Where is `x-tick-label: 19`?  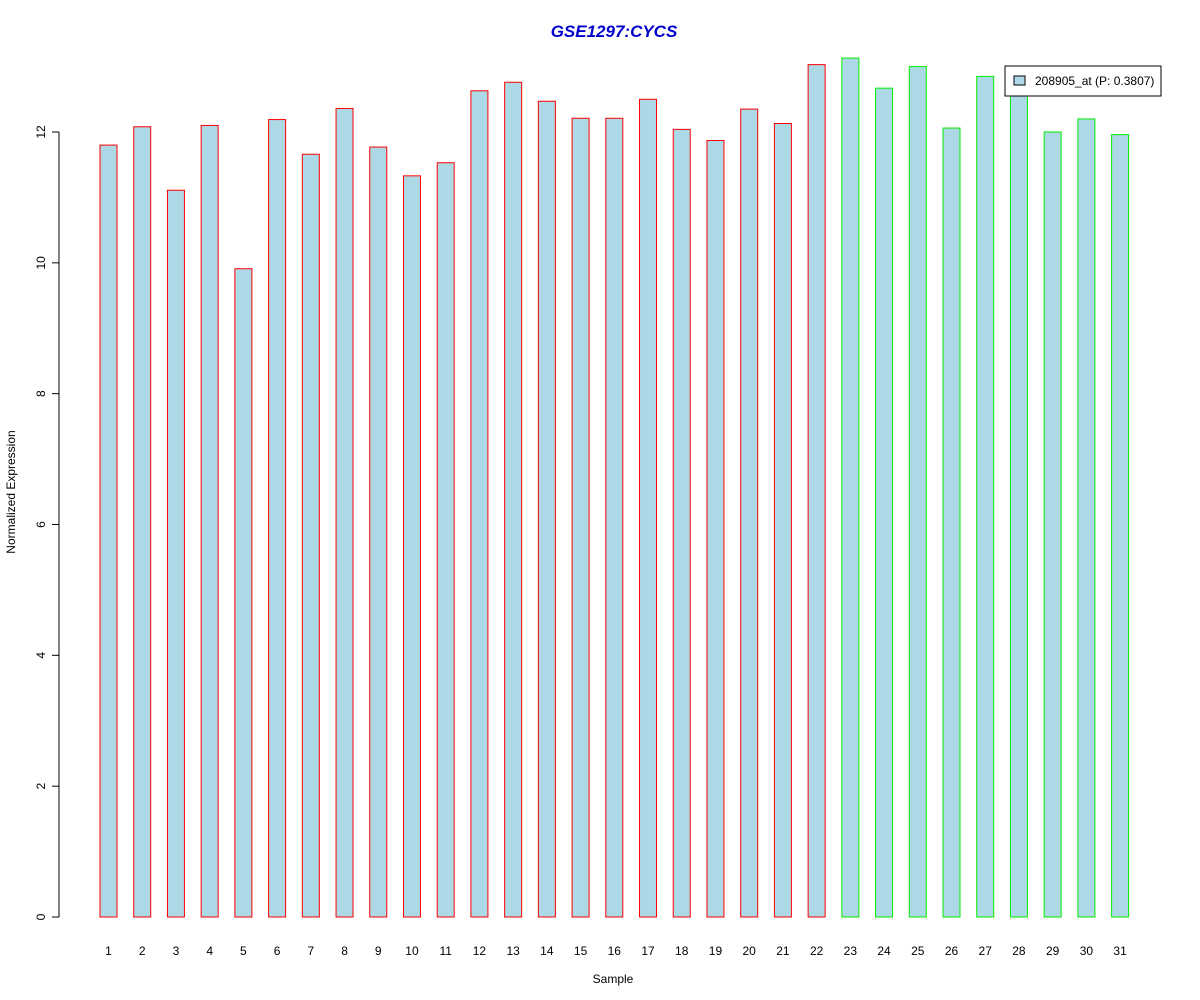
x-tick-label: 19 is located at coordinates (716, 951).